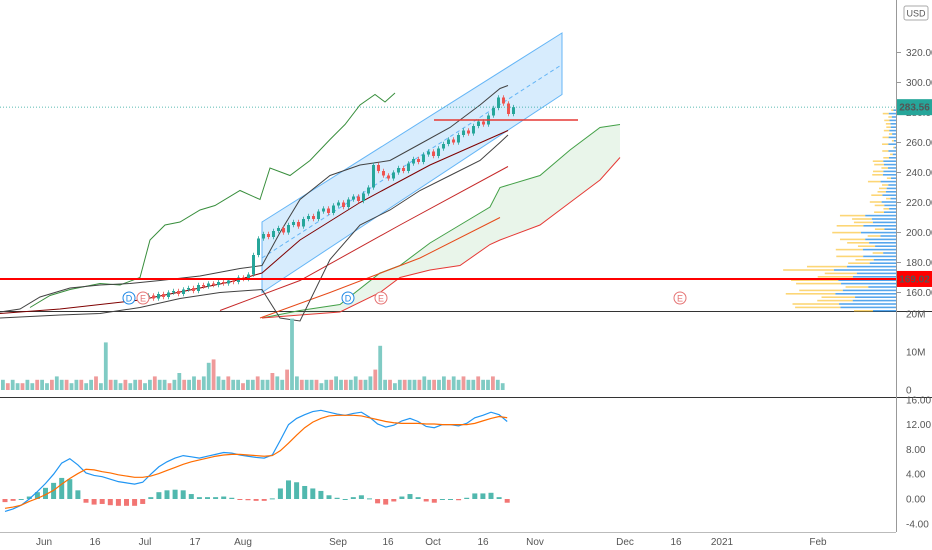  What do you see at coordinates (431, 542) in the screenshot?
I see `time-axis: Jun 16 Jul 17 Aug Sep 16 Oct 16 Nov Dec 16 2021 Feb` at bounding box center [431, 542].